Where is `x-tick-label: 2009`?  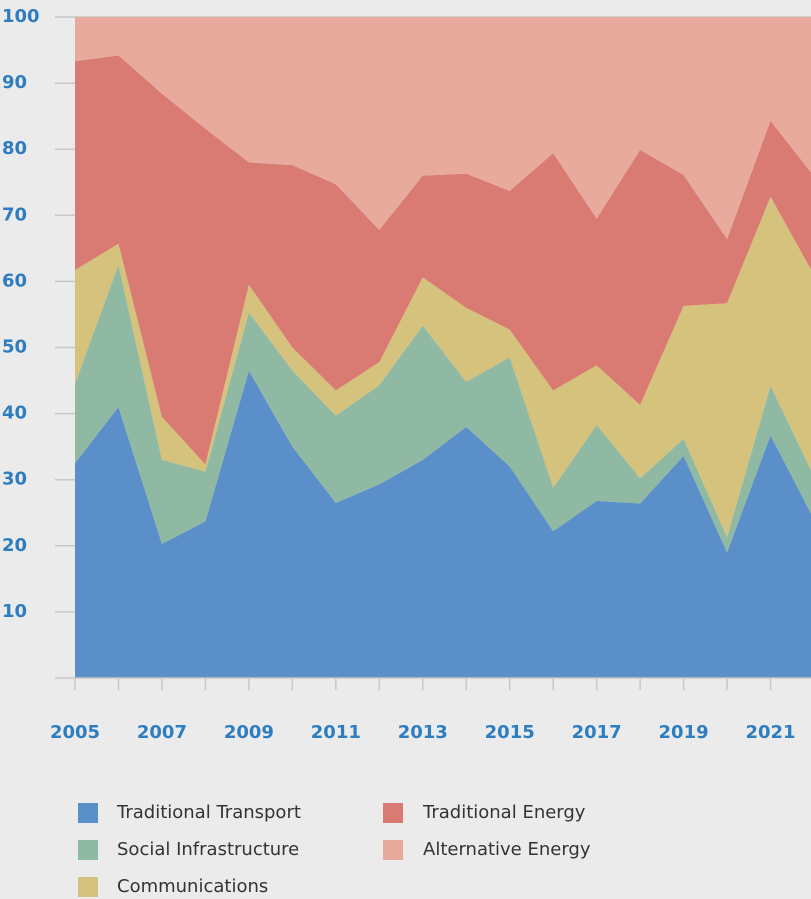 x-tick-label: 2009 is located at coordinates (249, 732).